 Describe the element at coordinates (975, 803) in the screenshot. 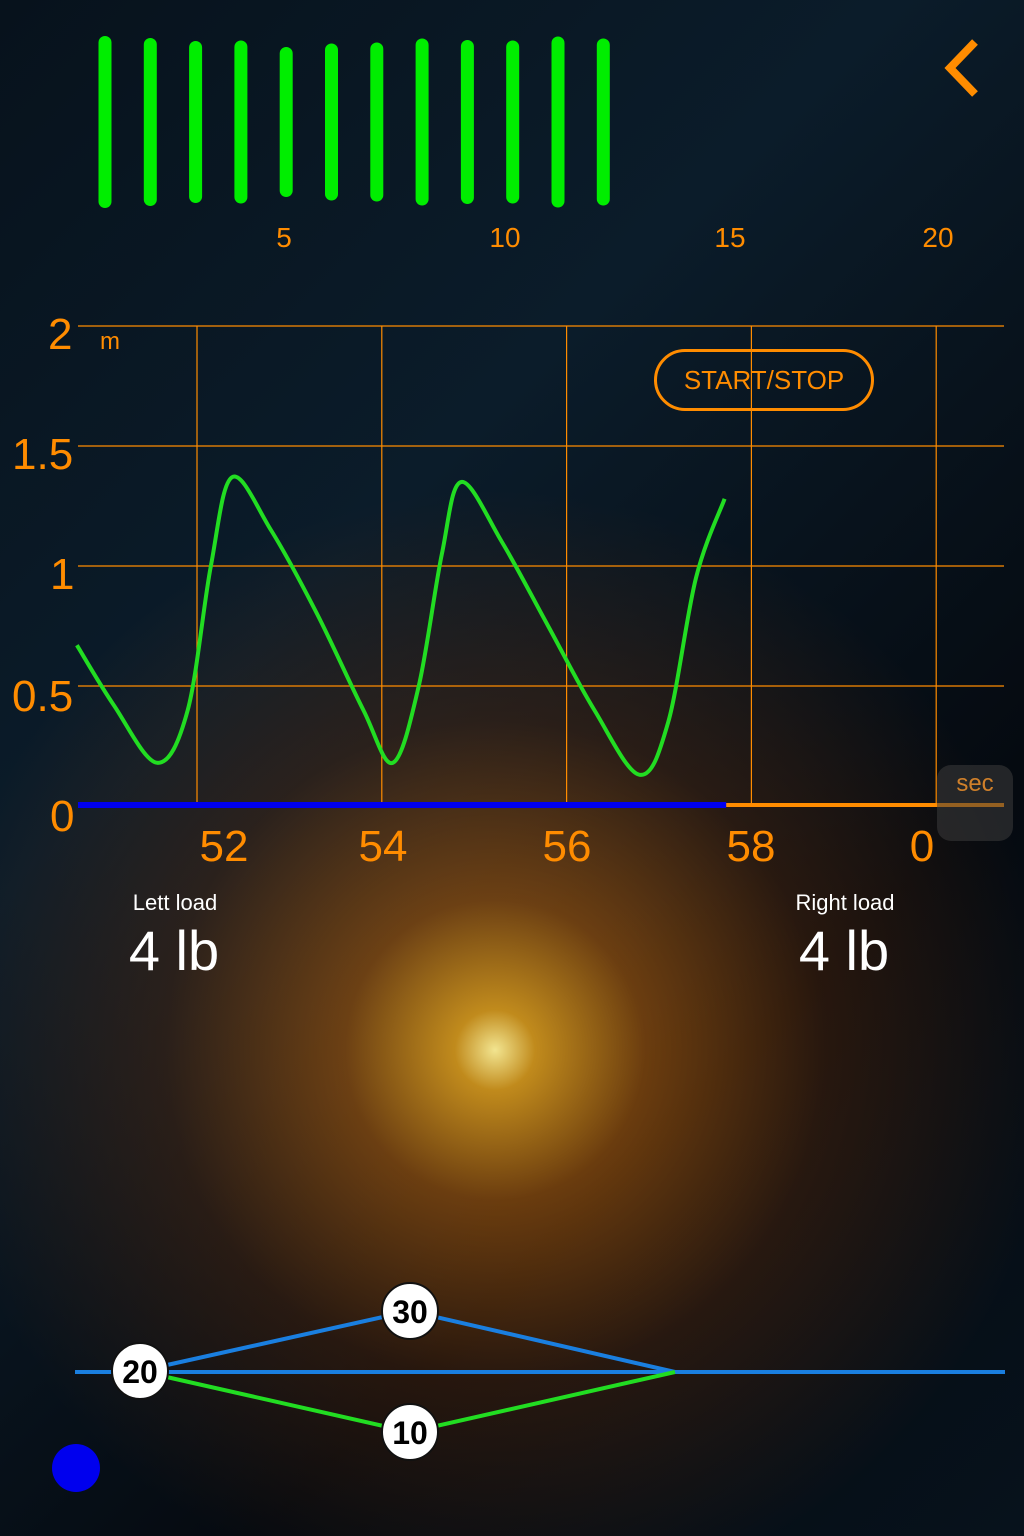

I see `sec-button: sec` at that location.